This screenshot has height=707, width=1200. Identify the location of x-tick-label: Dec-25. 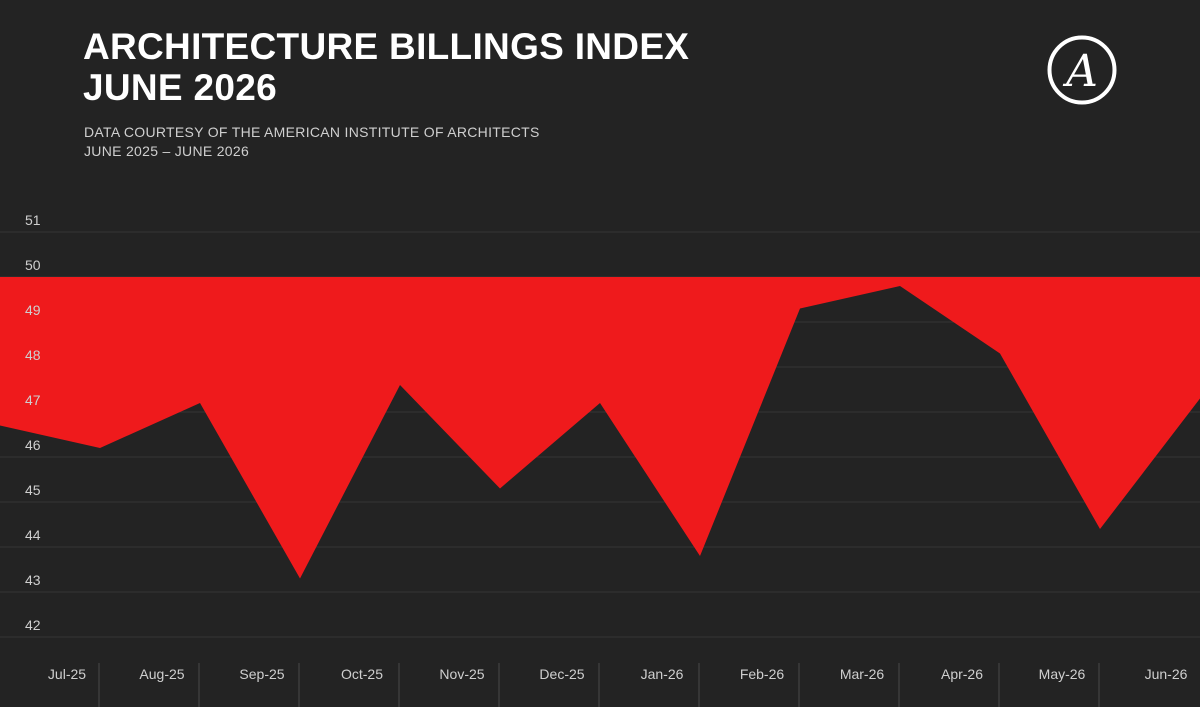
(561, 674).